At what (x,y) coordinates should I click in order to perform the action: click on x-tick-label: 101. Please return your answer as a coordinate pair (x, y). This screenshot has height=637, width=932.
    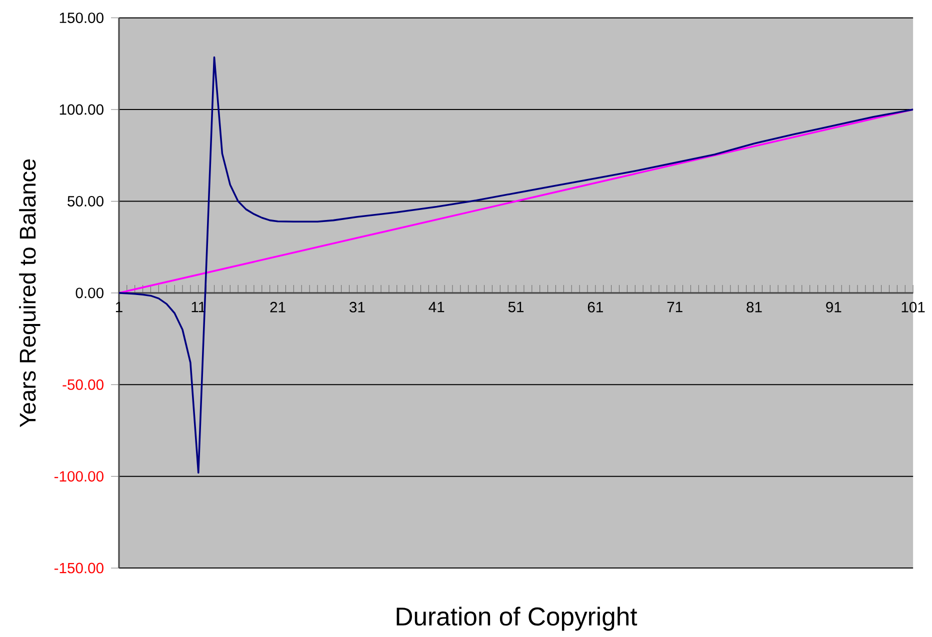
    Looking at the image, I should click on (913, 307).